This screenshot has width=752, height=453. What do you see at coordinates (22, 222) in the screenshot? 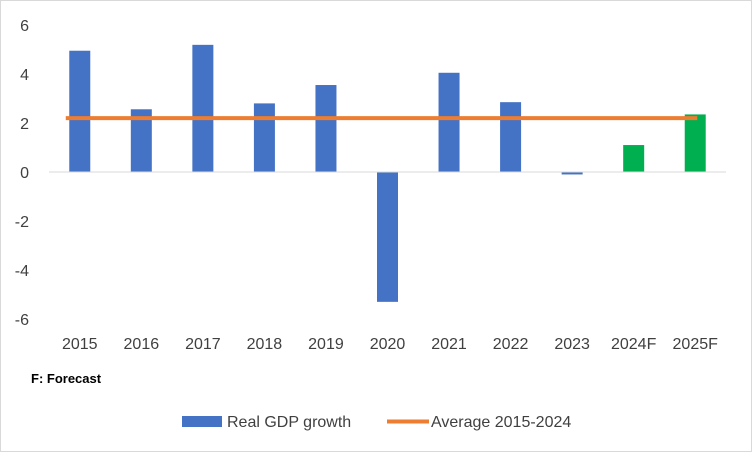
I see `y-tick-label: -2` at bounding box center [22, 222].